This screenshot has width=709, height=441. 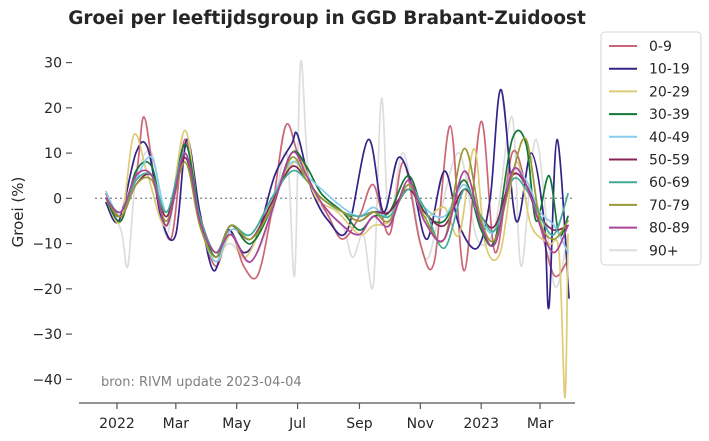 I want to click on legend-label: 80-89, so click(x=669, y=229).